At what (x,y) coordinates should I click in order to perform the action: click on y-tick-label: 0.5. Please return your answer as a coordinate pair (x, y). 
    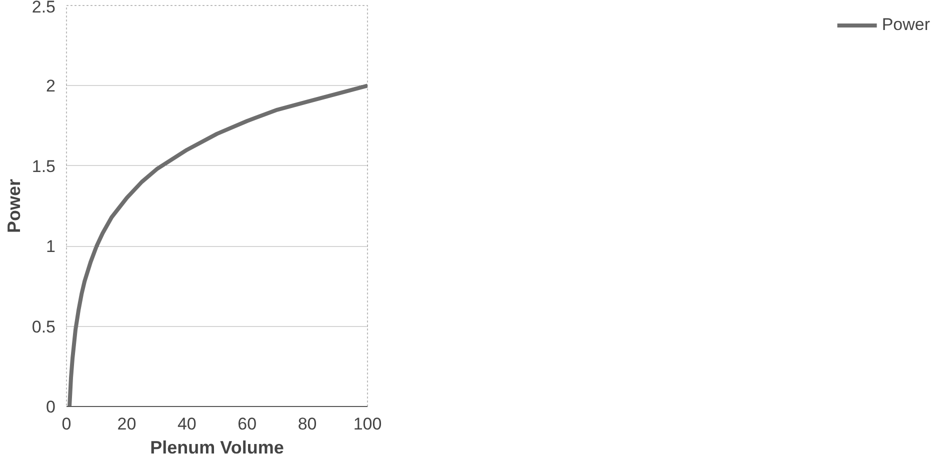
    Looking at the image, I should click on (44, 326).